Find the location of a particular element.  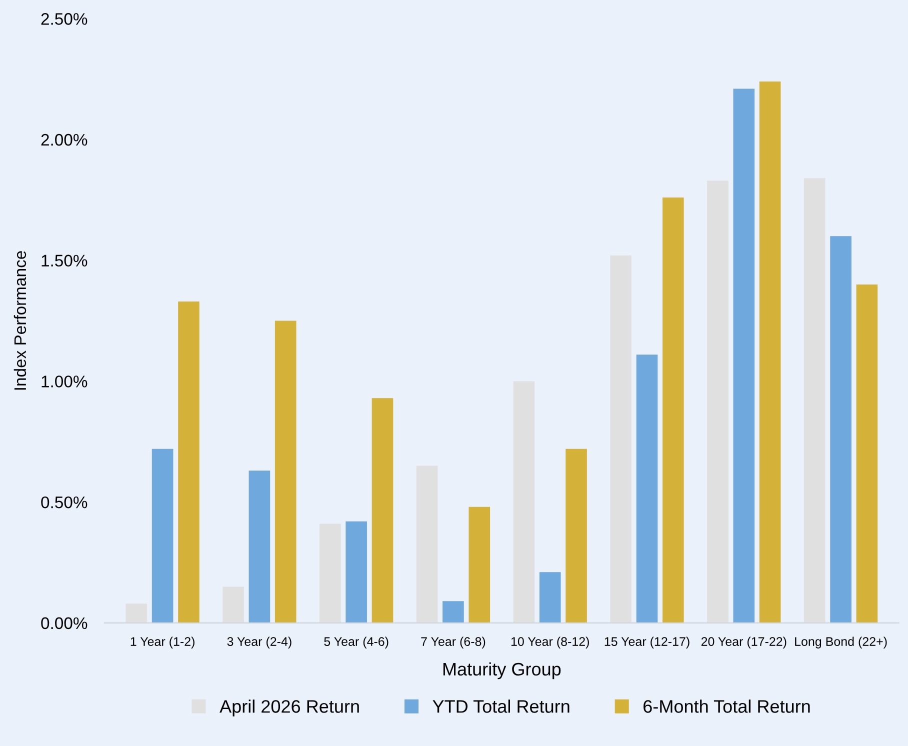

x-tick-label: 10 Year (8-12) is located at coordinates (550, 642).